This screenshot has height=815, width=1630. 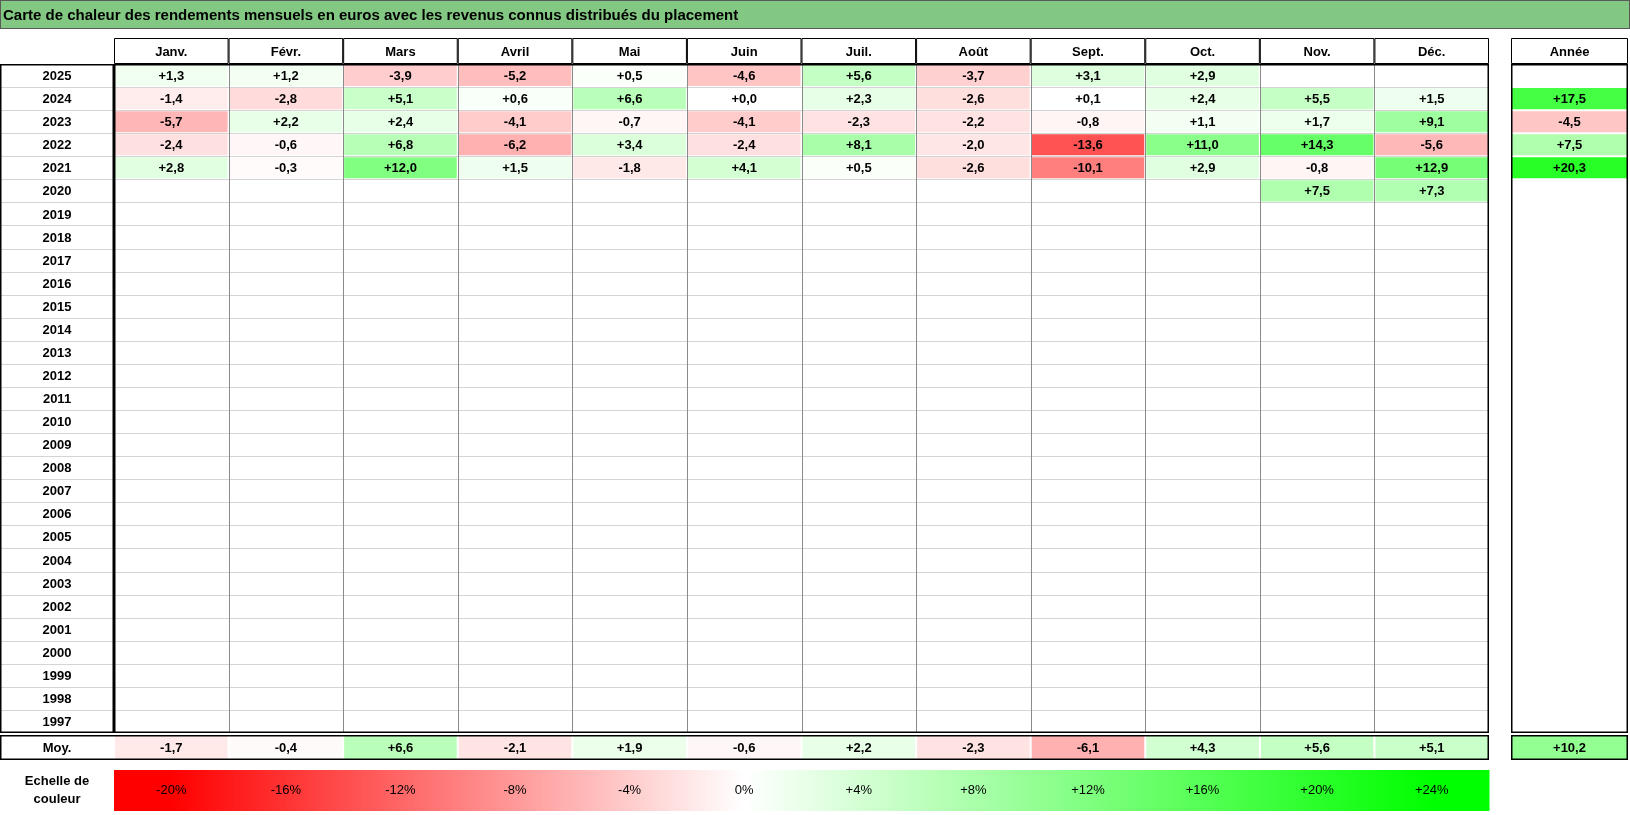 I want to click on color-bar-label: +16%, so click(x=1202, y=790).